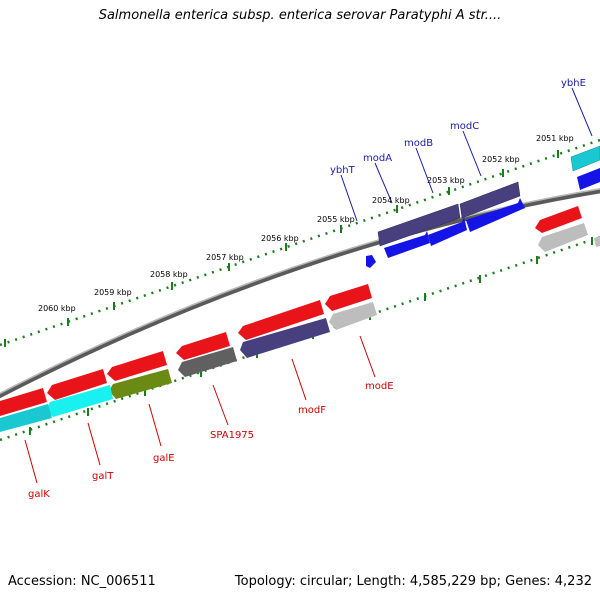 This screenshot has width=600, height=600. I want to click on gene-arrow-ybhE, so click(585, 158).